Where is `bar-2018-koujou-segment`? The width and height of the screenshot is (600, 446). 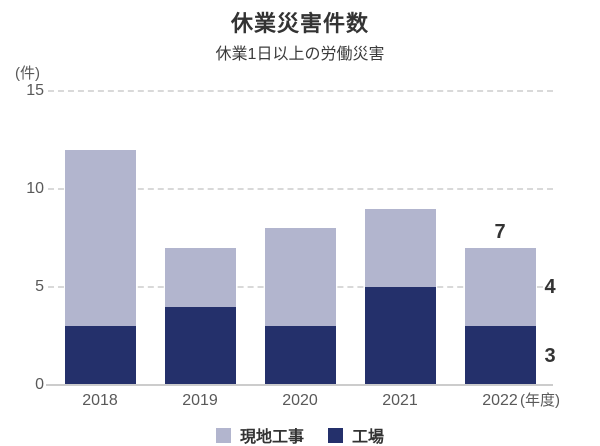 bar-2018-koujou-segment is located at coordinates (100, 355).